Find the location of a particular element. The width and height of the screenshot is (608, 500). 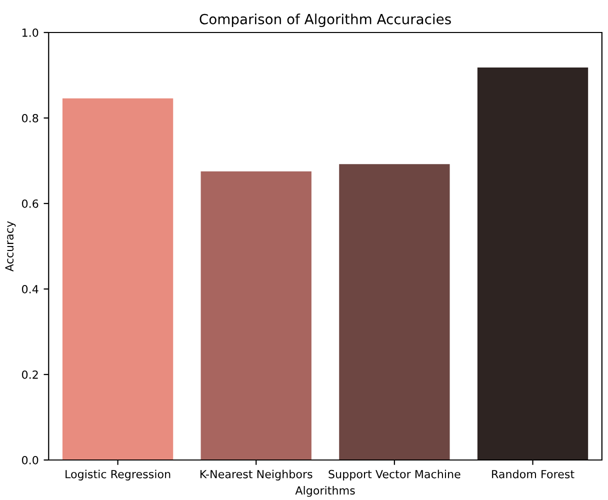

y-tick-label: 1.0 is located at coordinates (30, 32).